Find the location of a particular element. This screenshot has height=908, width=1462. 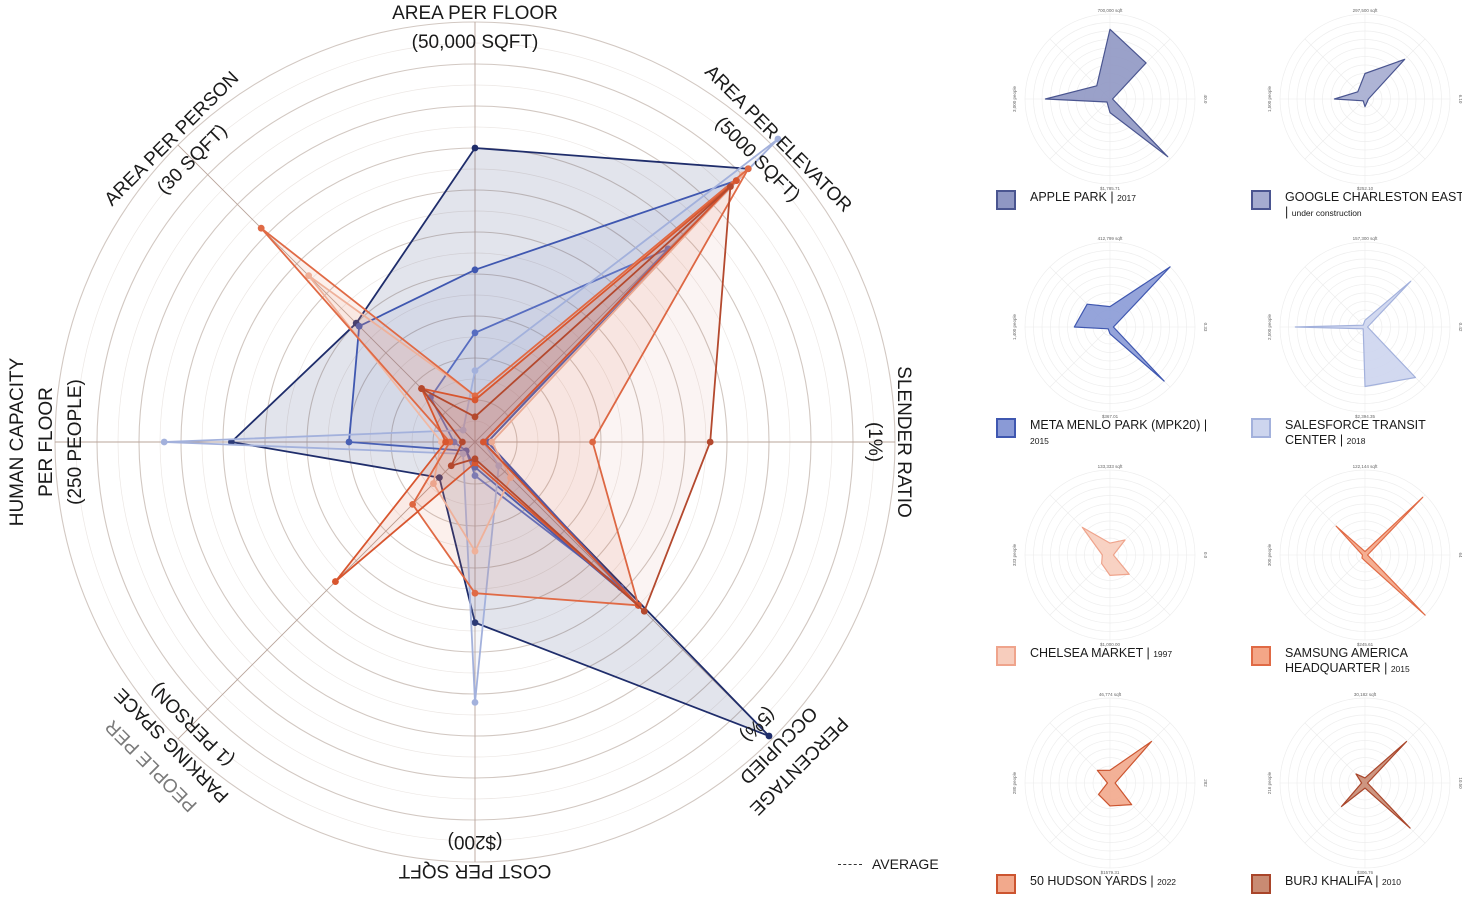

legend-label: SAMSUNG AMERICA HEADQUARTER | 2015 is located at coordinates (1373, 661).